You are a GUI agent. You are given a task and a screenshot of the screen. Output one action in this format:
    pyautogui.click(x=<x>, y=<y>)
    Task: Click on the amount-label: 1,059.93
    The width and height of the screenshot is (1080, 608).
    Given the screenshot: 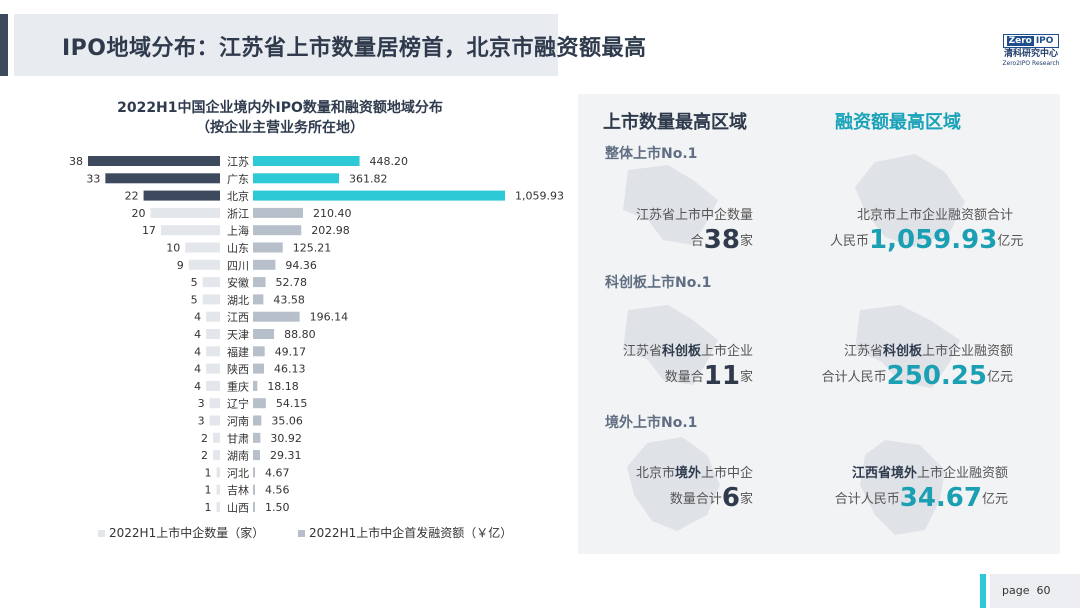 What is the action you would take?
    pyautogui.click(x=539, y=196)
    